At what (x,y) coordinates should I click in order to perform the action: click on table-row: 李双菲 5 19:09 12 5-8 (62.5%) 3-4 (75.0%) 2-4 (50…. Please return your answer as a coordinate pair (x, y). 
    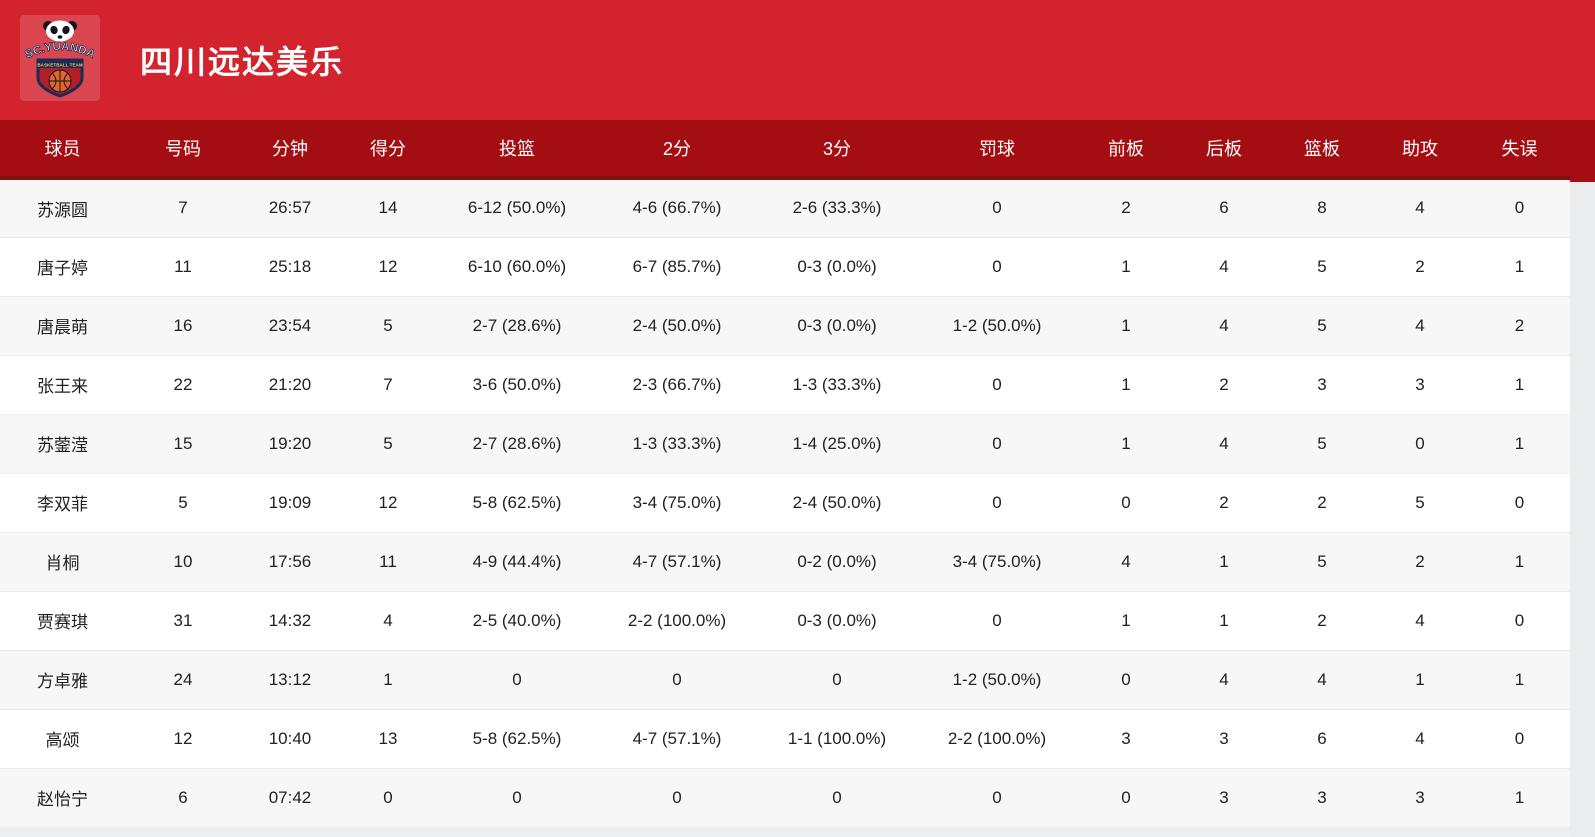
    Looking at the image, I should click on (785, 503).